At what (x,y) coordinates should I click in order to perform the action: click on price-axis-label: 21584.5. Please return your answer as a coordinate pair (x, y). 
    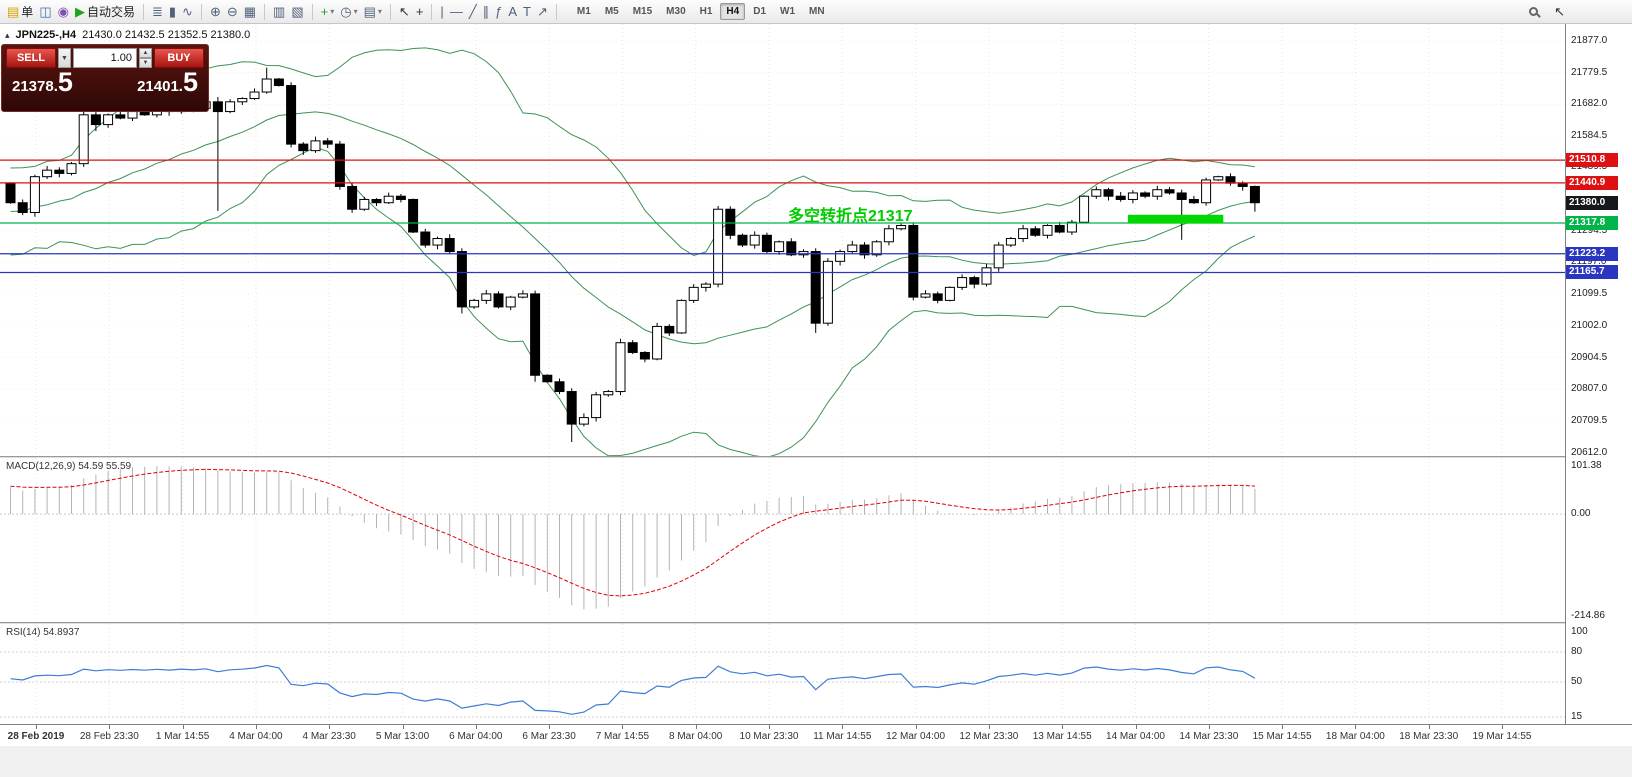
    Looking at the image, I should click on (1589, 136).